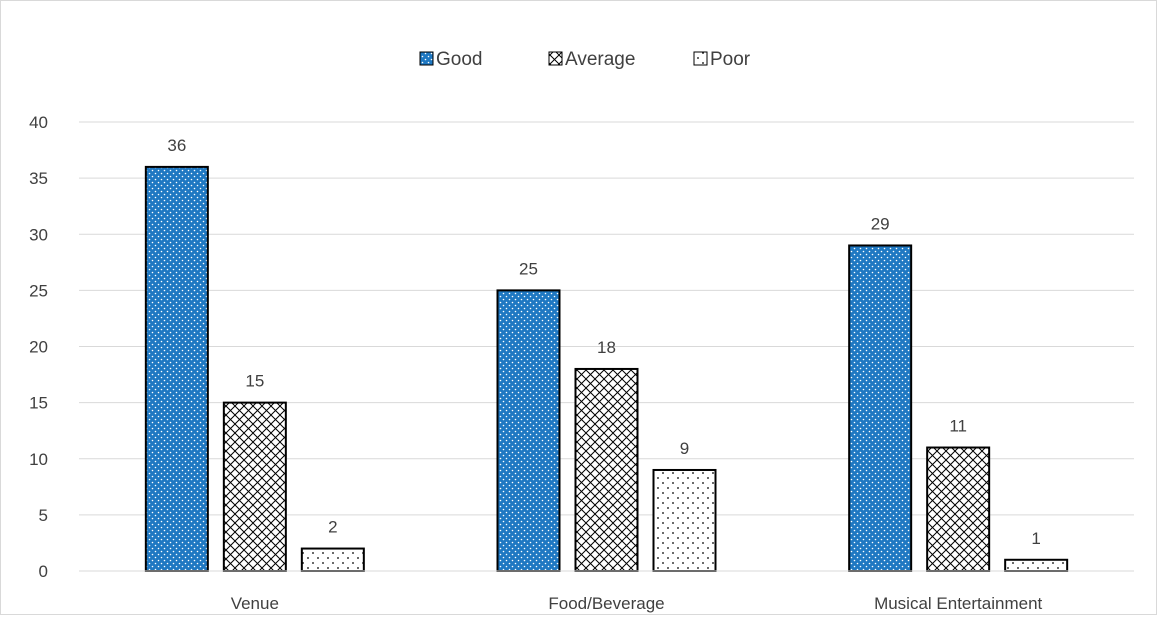 This screenshot has height=619, width=1157. I want to click on y-tick-label: 20, so click(38, 347).